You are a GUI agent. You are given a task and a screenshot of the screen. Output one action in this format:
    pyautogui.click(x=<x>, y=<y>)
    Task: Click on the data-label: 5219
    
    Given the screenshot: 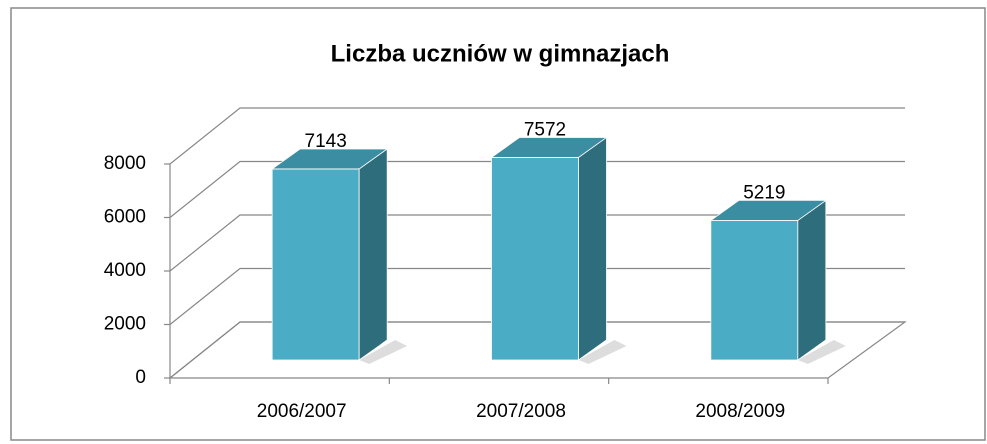 What is the action you would take?
    pyautogui.click(x=764, y=192)
    